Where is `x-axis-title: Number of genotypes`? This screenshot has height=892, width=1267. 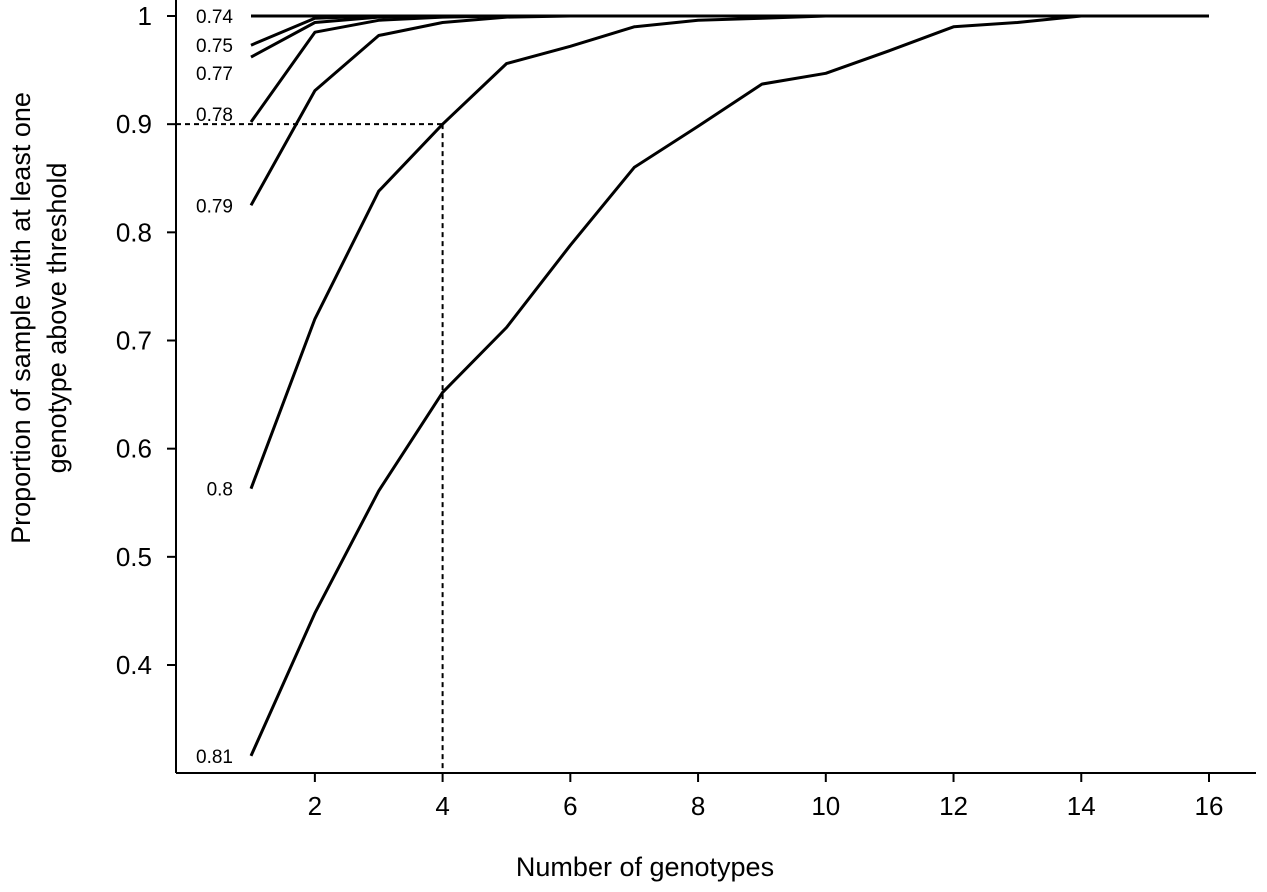
x-axis-title: Number of genotypes is located at coordinates (645, 867).